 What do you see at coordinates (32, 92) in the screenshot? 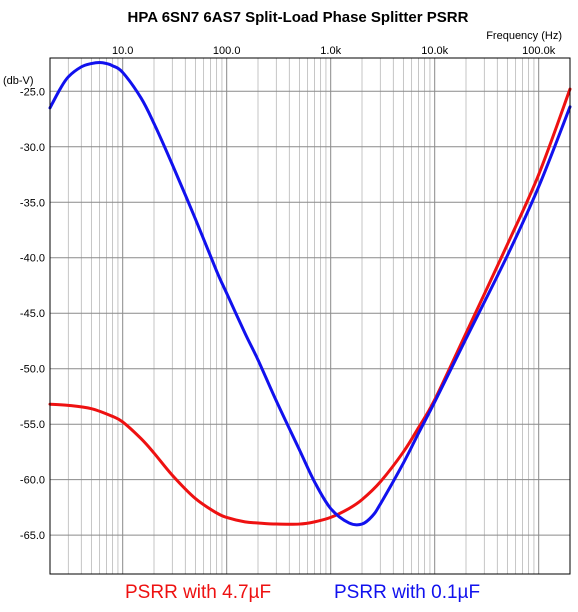
I see `y-tick-label: -25.0` at bounding box center [32, 92].